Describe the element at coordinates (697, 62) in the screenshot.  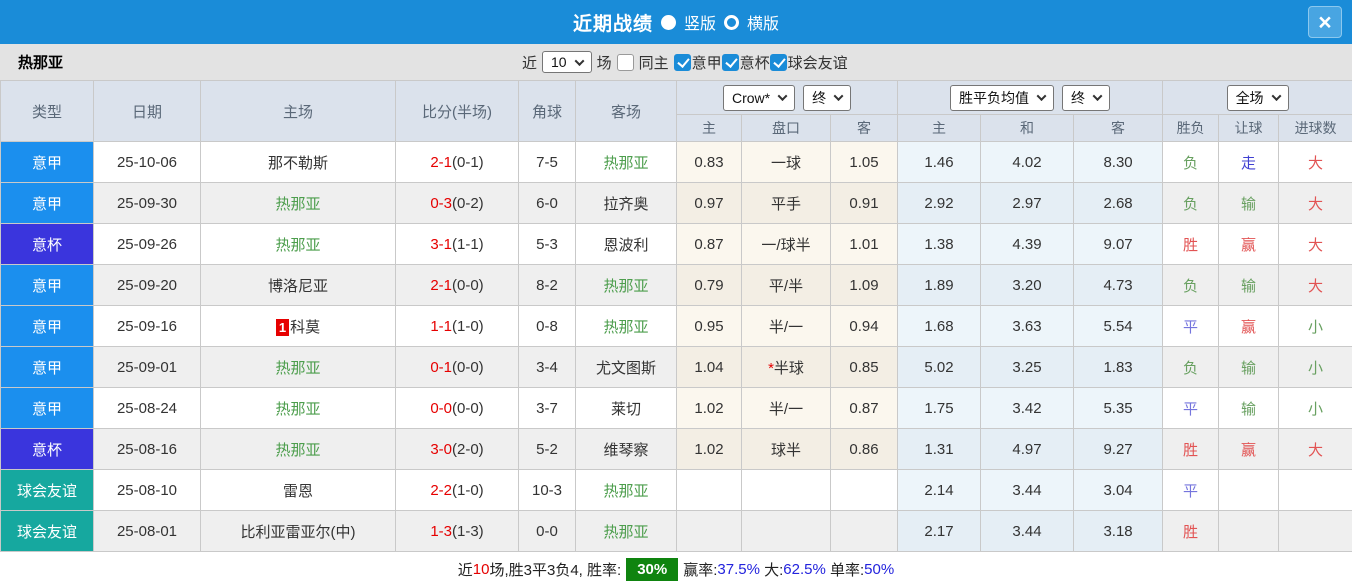
I see `league-filter: 意甲` at that location.